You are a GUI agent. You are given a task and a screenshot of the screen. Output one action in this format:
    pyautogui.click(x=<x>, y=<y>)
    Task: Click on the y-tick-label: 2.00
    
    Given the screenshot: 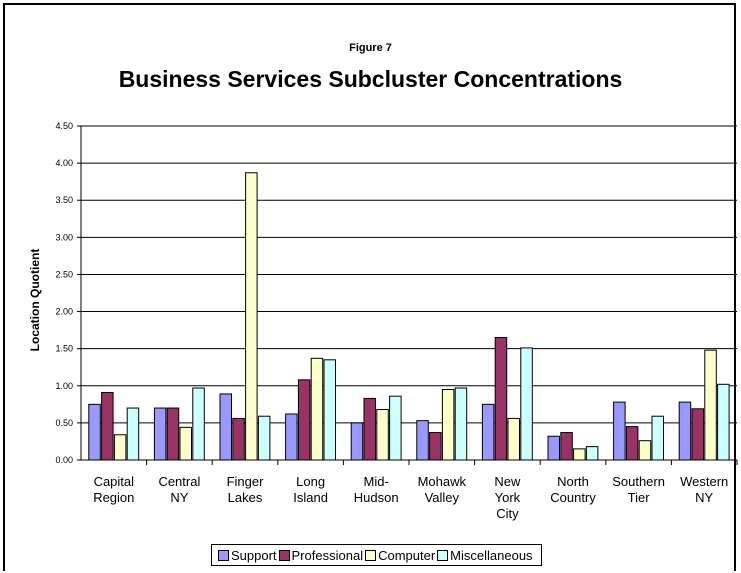 What is the action you would take?
    pyautogui.click(x=64, y=312)
    